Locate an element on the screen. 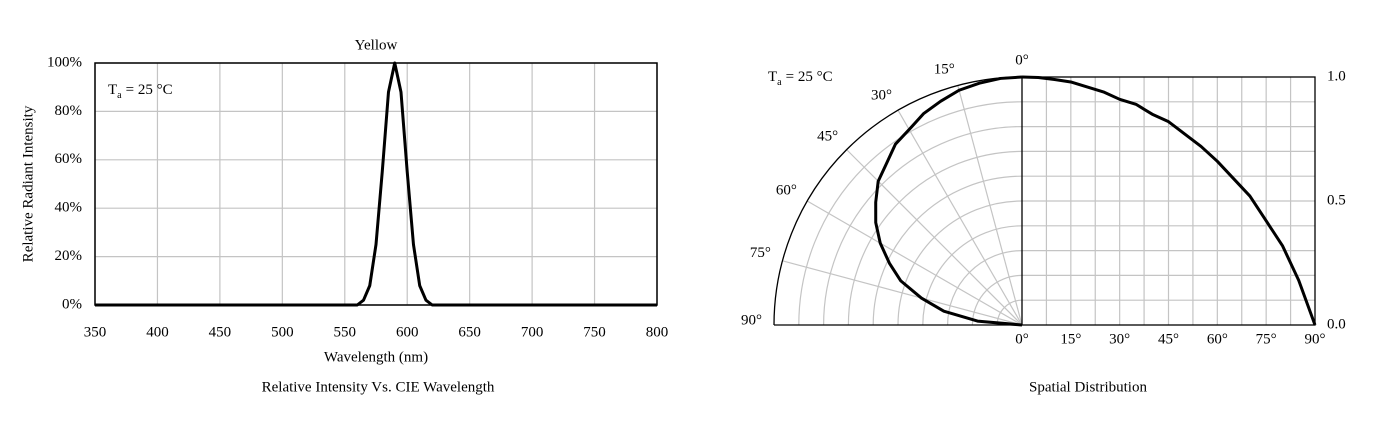  x-tick-label: 30° is located at coordinates (1119, 339).